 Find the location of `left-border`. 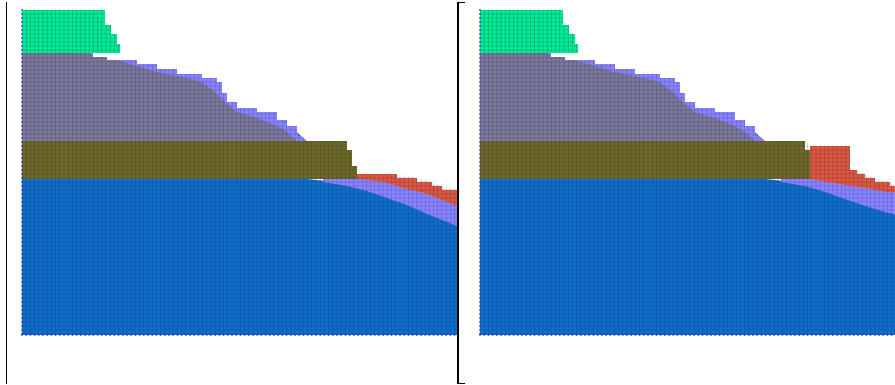

left-border is located at coordinates (6, 193).